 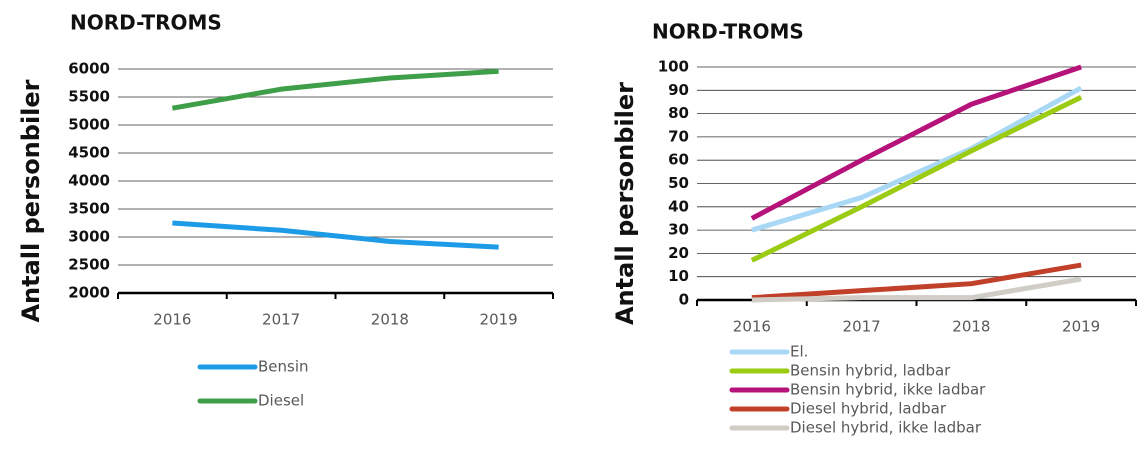 What do you see at coordinates (89, 265) in the screenshot?
I see `y-tick-label: 2500` at bounding box center [89, 265].